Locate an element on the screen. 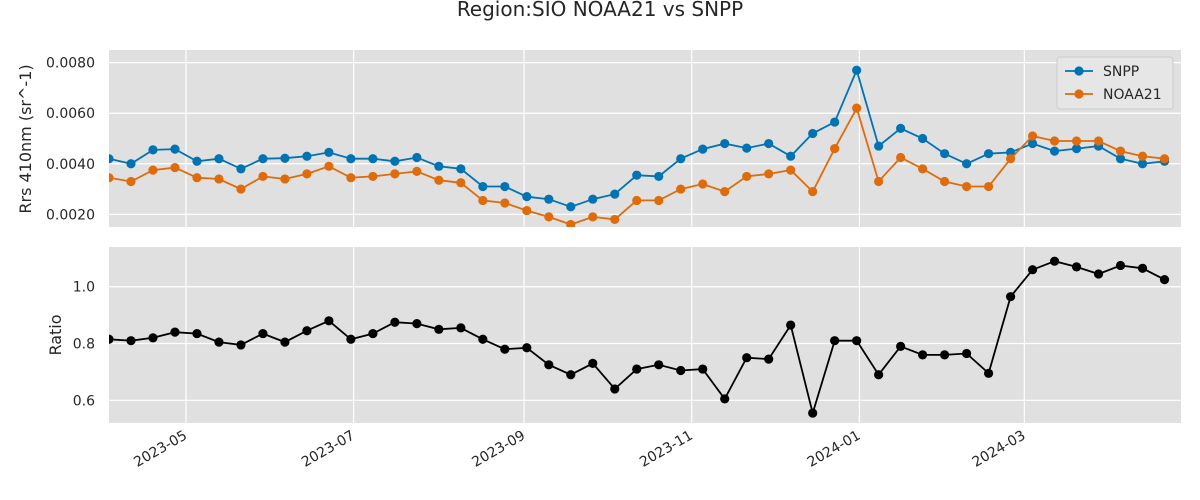 The height and width of the screenshot is (500, 1200). y-tick-label: 0.8 is located at coordinates (84, 345).